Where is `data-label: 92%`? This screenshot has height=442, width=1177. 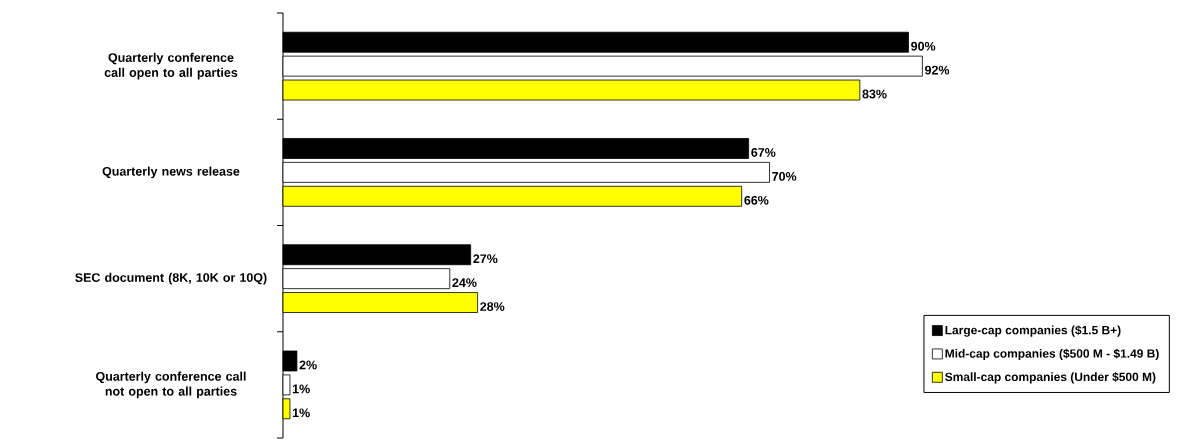 data-label: 92% is located at coordinates (937, 70).